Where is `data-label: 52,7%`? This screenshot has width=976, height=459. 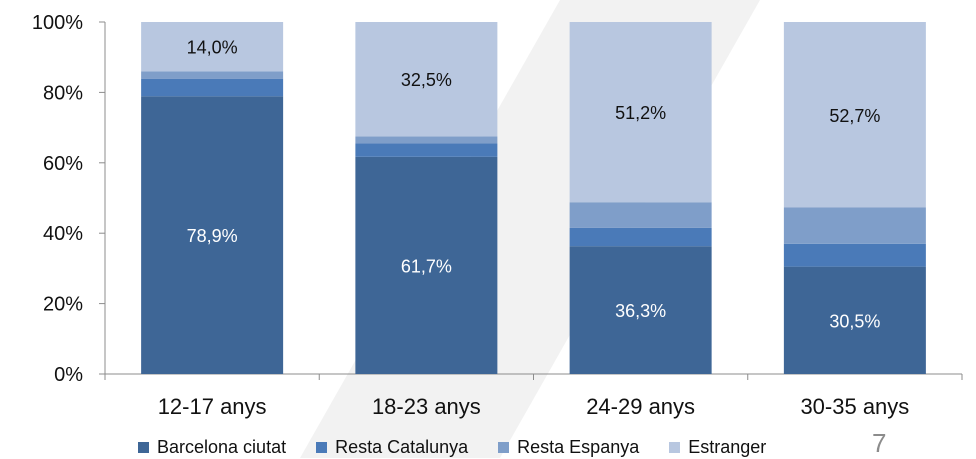
data-label: 52,7% is located at coordinates (854, 116).